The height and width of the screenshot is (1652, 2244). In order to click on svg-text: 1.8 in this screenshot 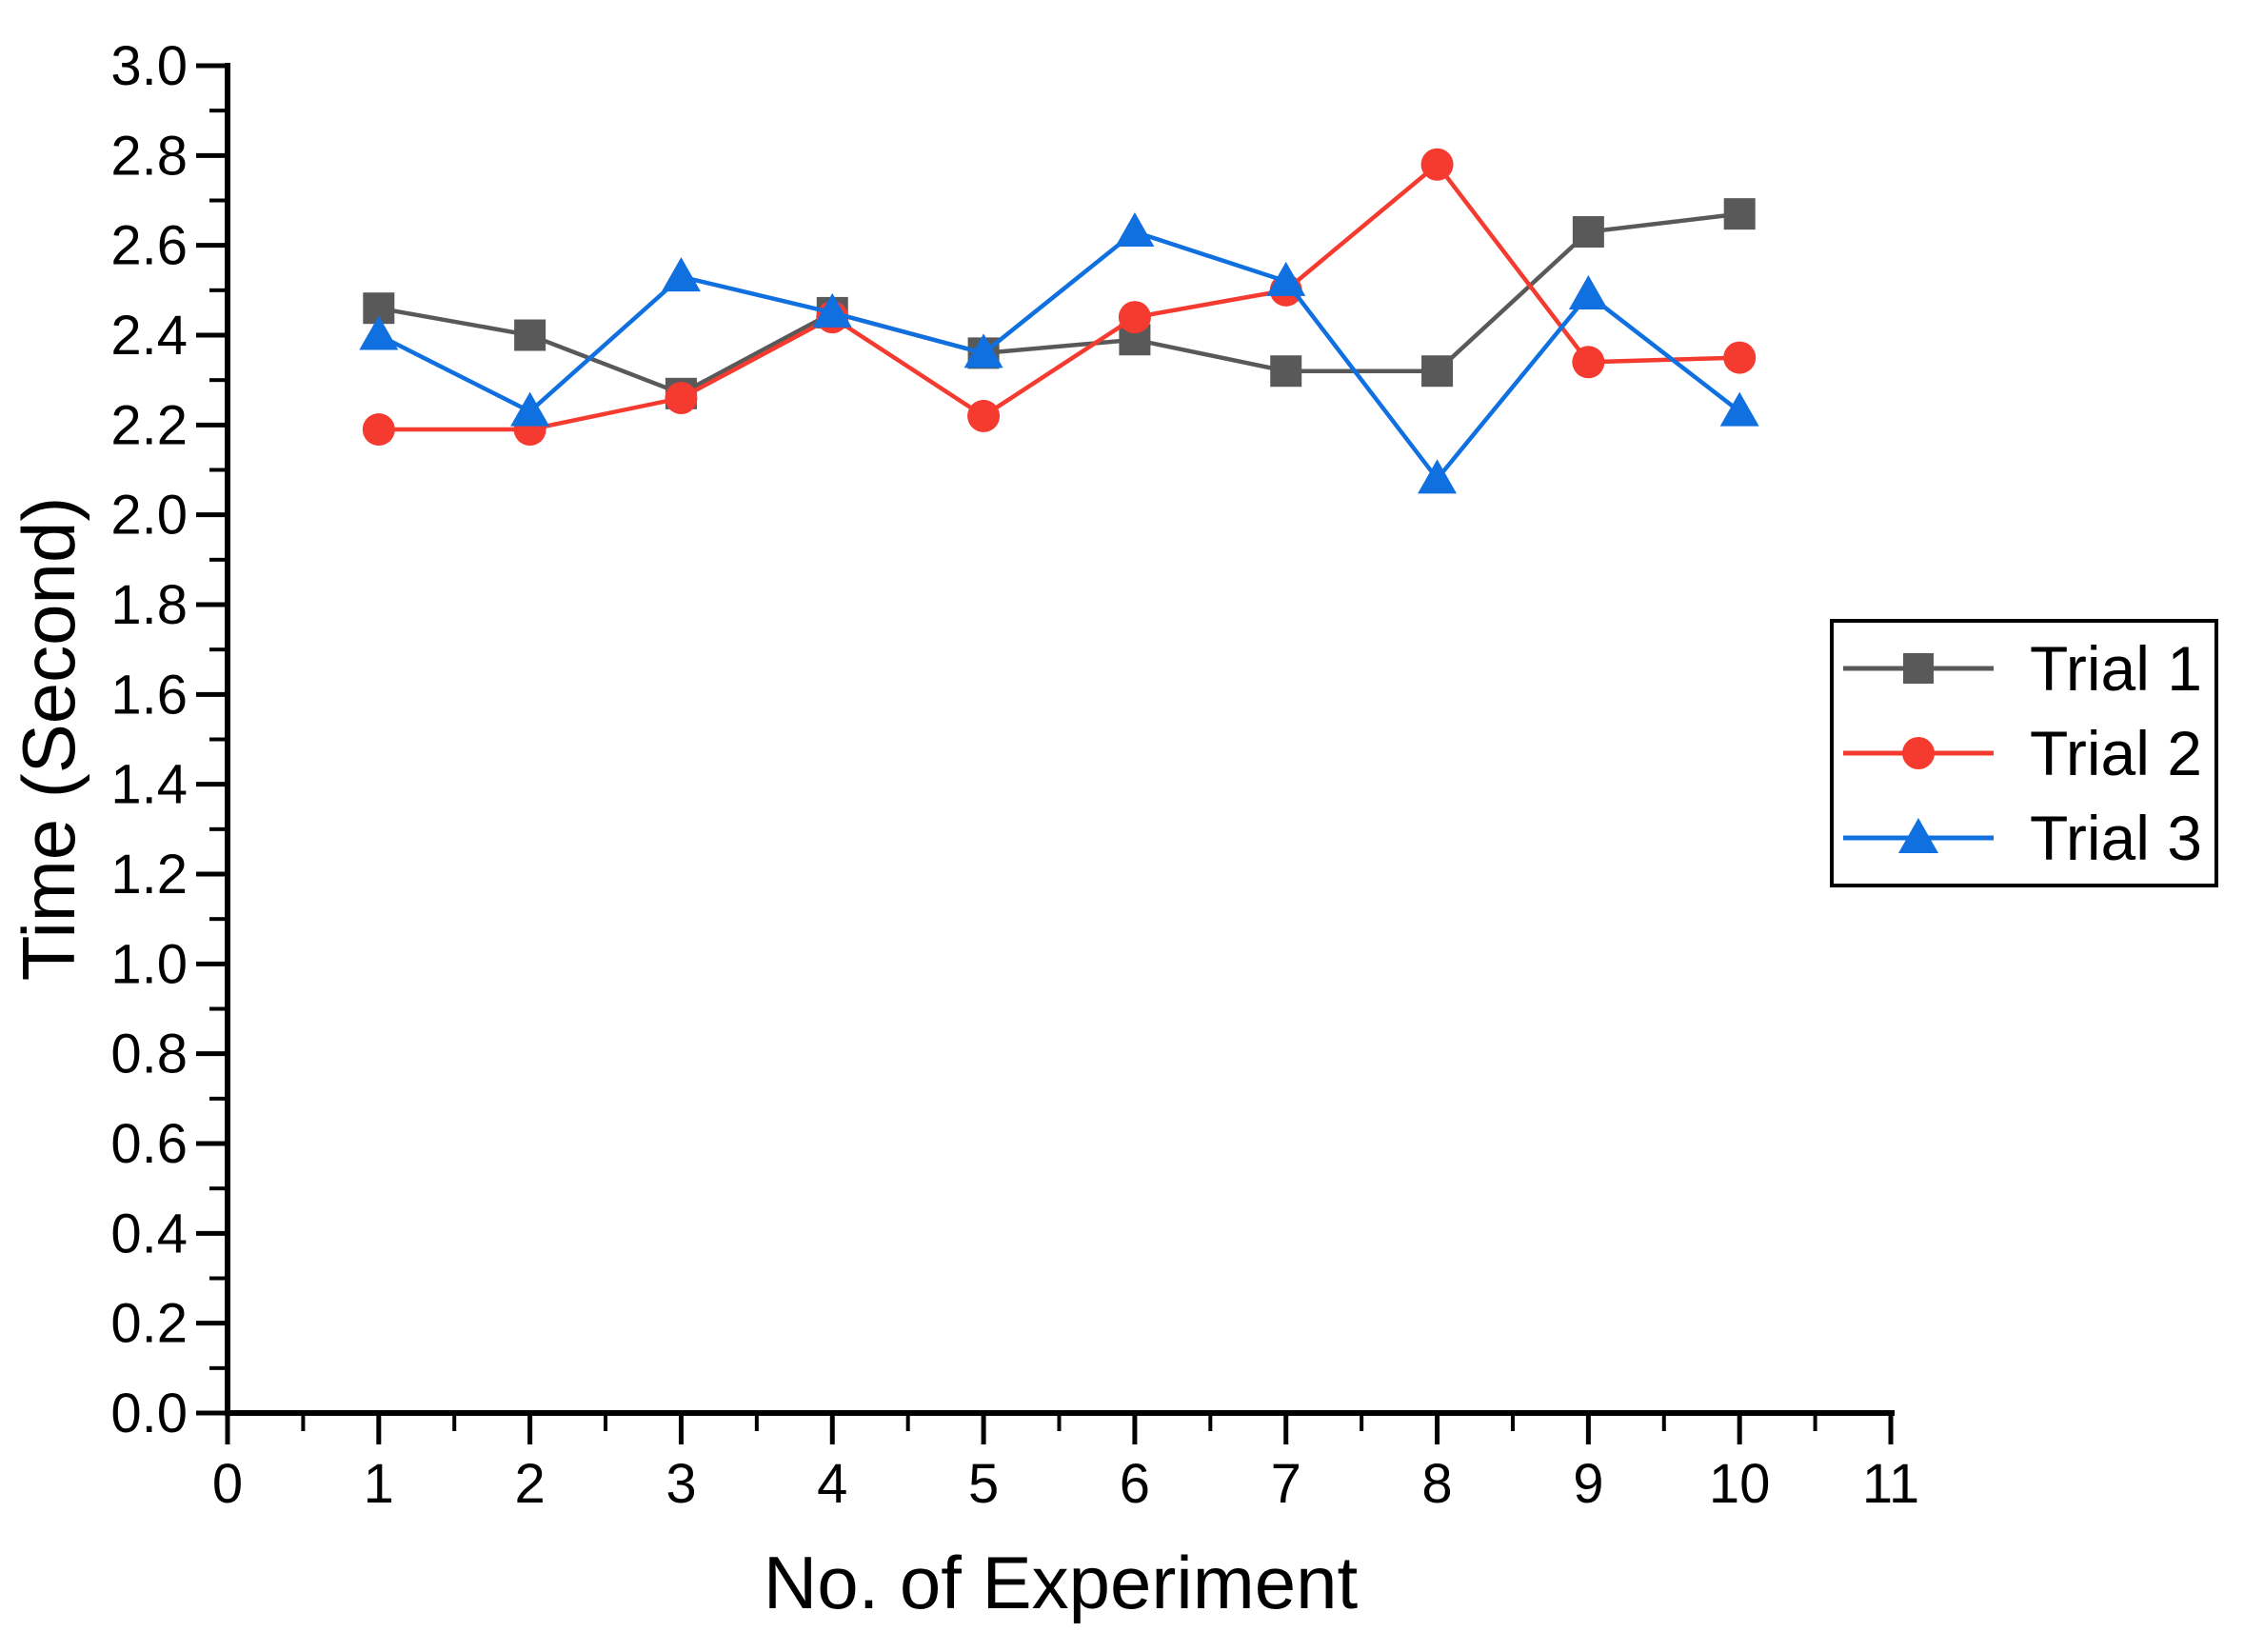, I will do `click(149, 605)`.